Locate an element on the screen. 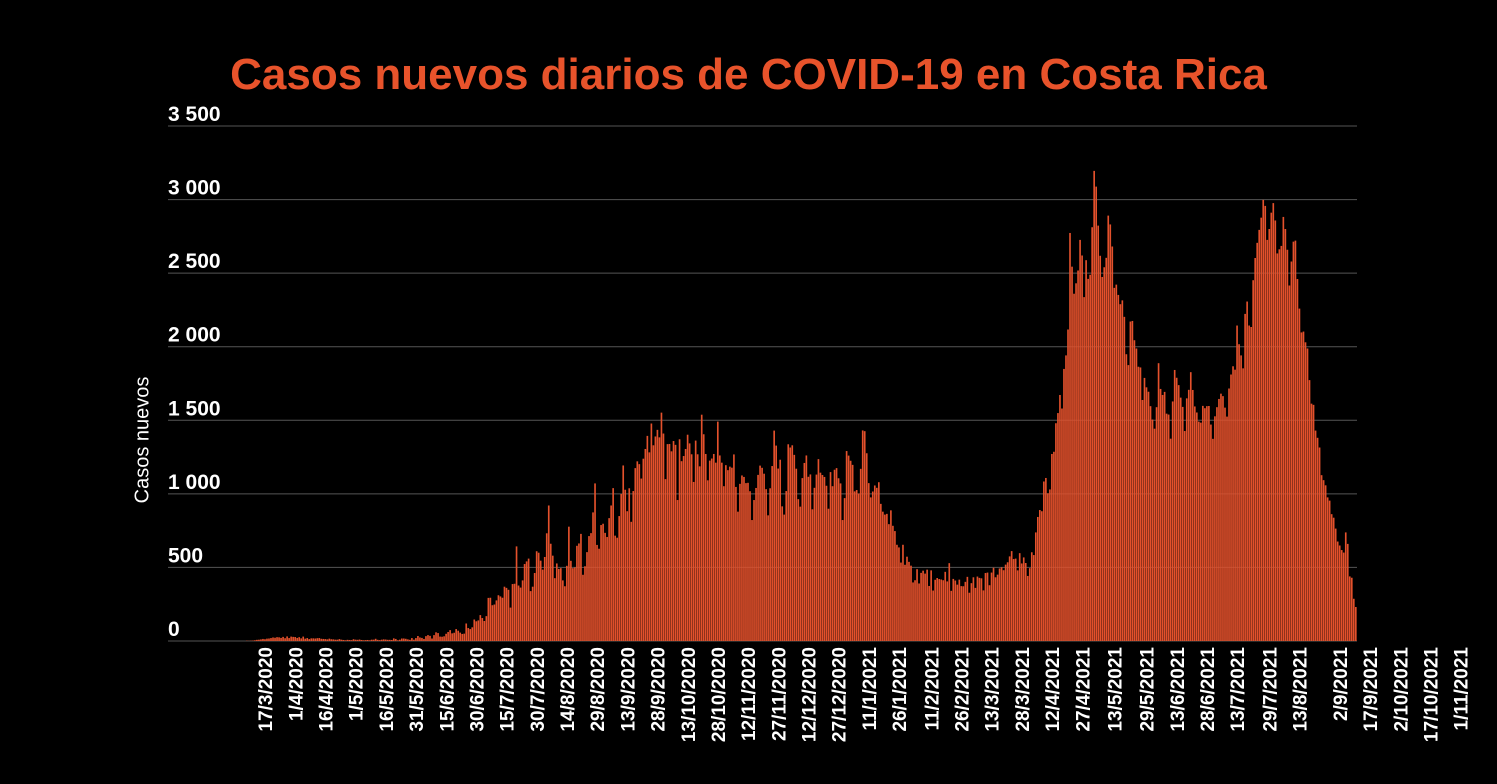 The width and height of the screenshot is (1497, 784). x-tick-label: 29/7/2021 is located at coordinates (1271, 689).